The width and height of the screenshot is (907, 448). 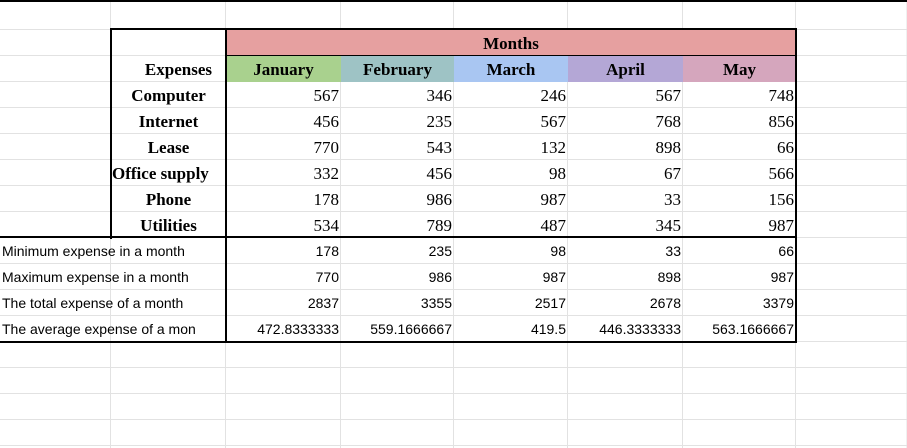 I want to click on table-cell: 3379, so click(x=778, y=303).